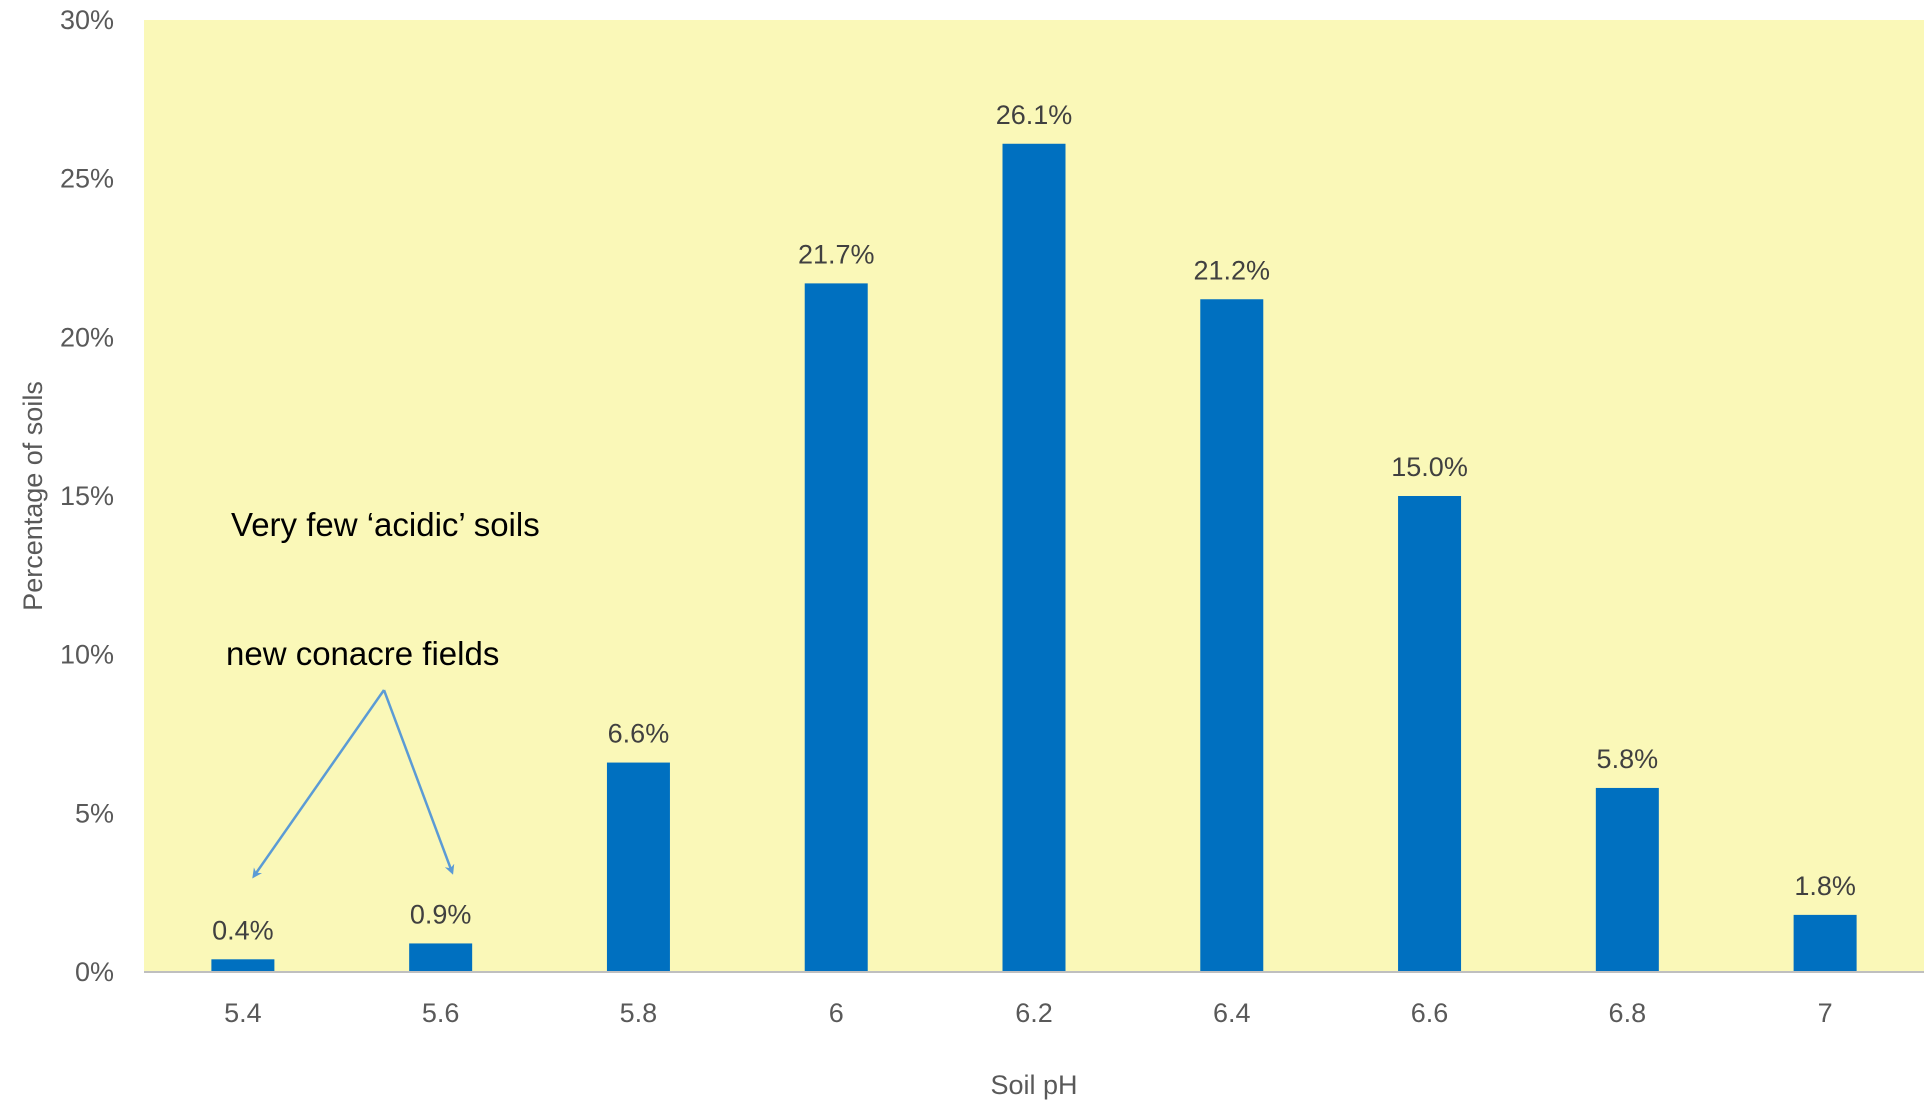 The height and width of the screenshot is (1107, 1924). I want to click on bar-data-label: 0.4%, so click(243, 930).